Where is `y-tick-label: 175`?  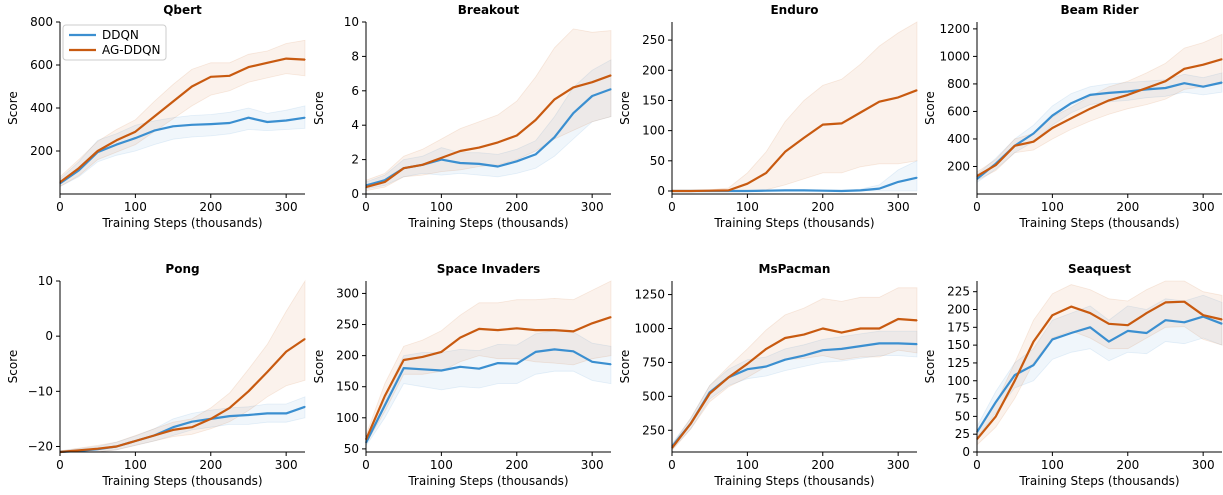
y-tick-label: 175 is located at coordinates (958, 327).